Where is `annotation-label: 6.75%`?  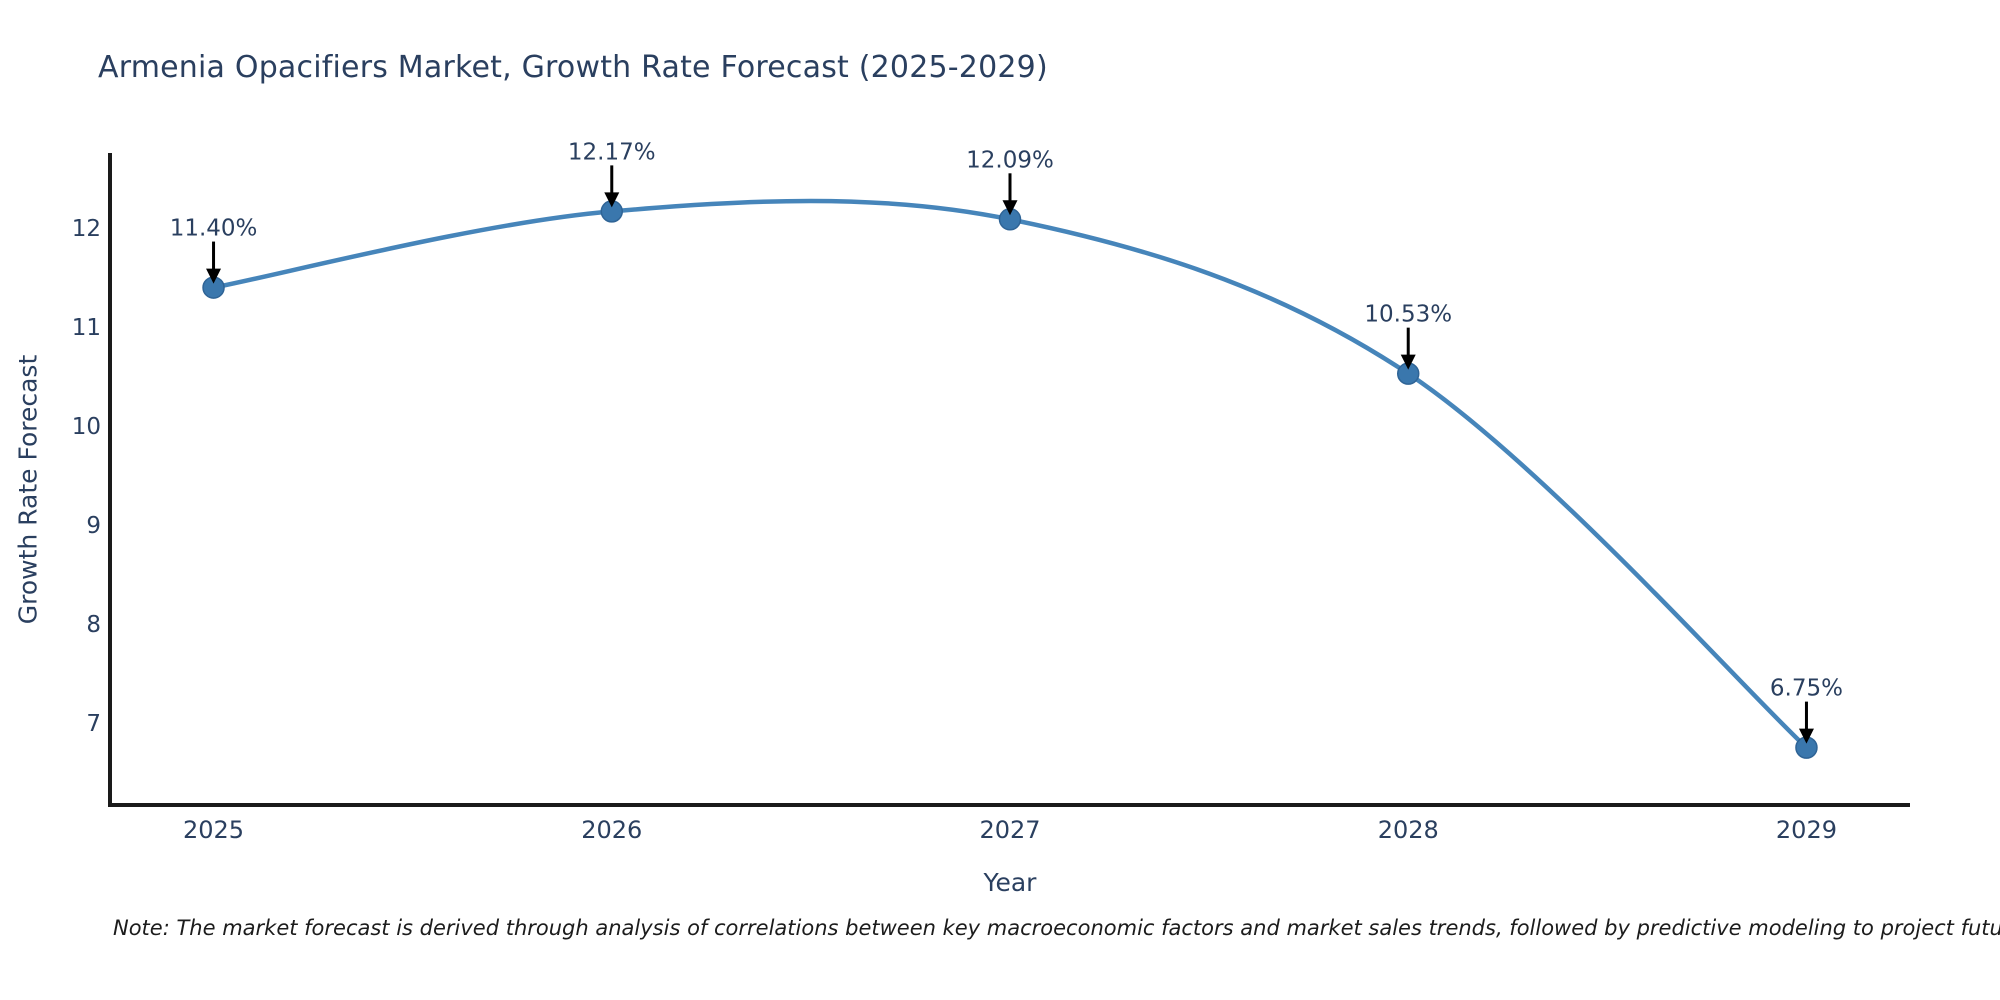
annotation-label: 6.75% is located at coordinates (1806, 689).